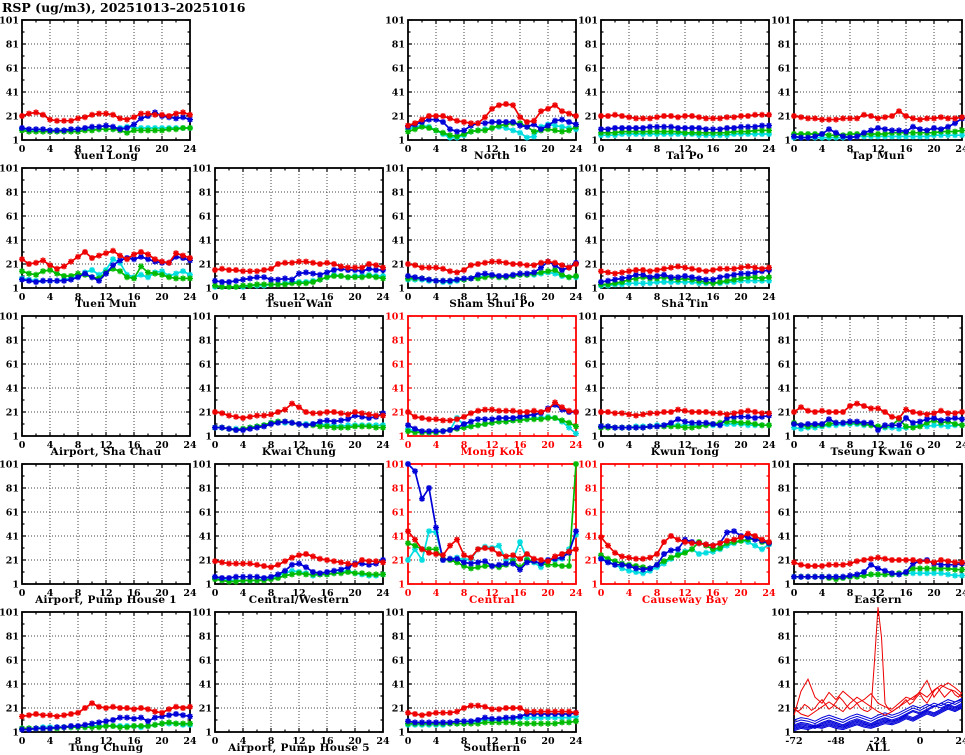  I want to click on chart-title: Yuen Long, so click(106, 156).